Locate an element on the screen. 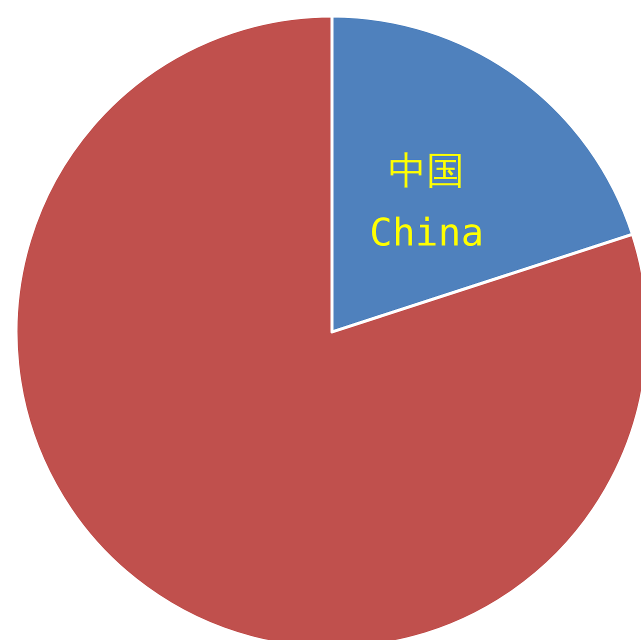 This screenshot has width=641, height=640. slice-label: 中国 China is located at coordinates (426, 201).